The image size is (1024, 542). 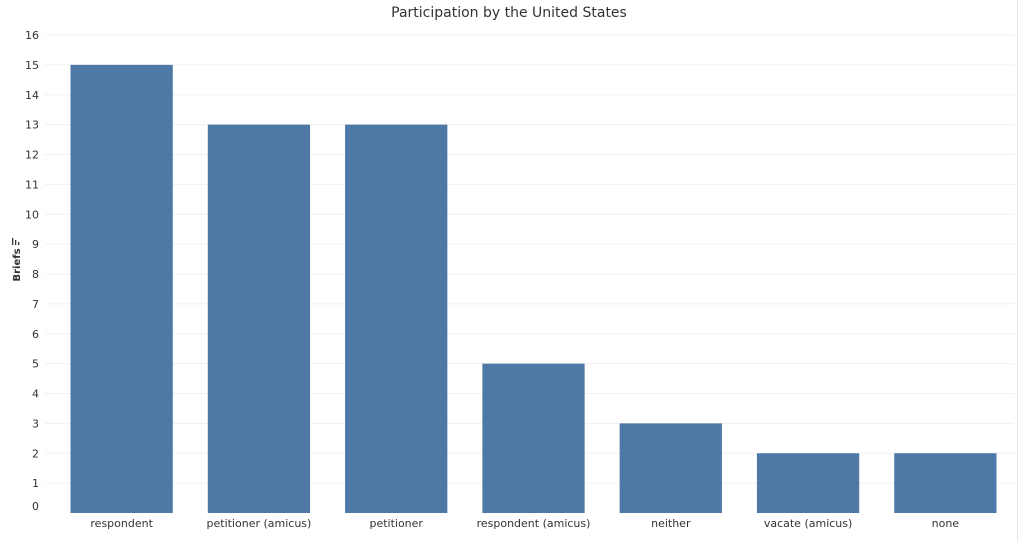 I want to click on chart-title: Participation by the United States, so click(x=509, y=13).